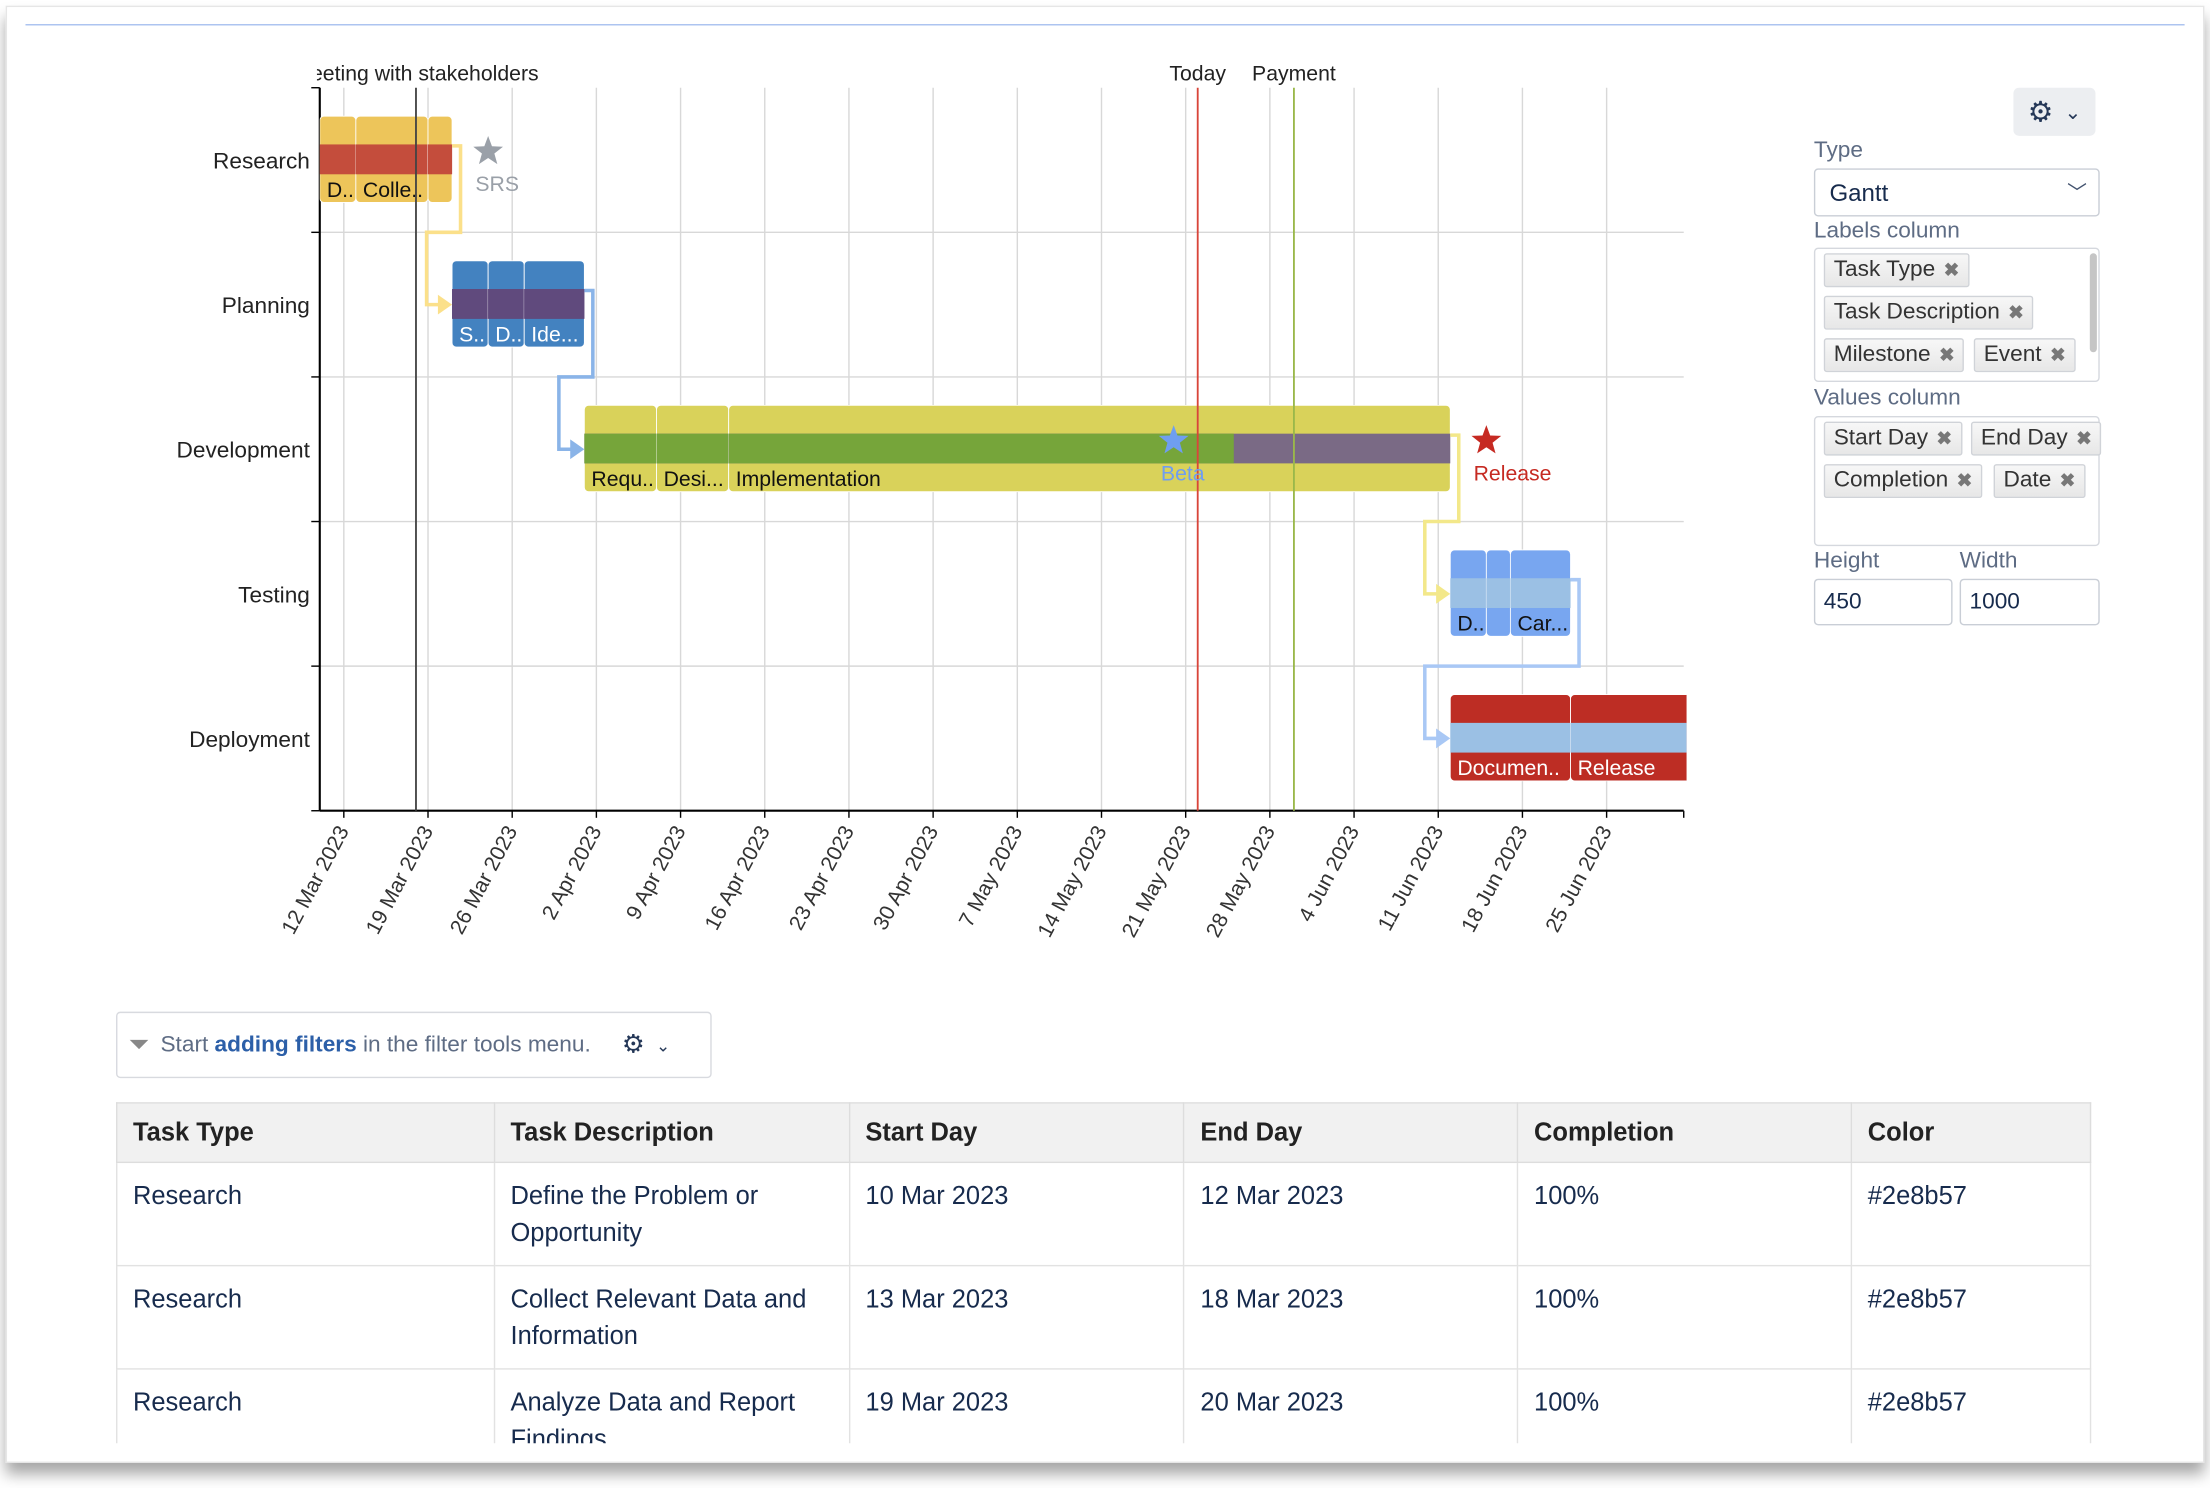 The height and width of the screenshot is (1488, 2210). What do you see at coordinates (671, 1406) in the screenshot?
I see `cell: Analyze Data and Report Findings` at bounding box center [671, 1406].